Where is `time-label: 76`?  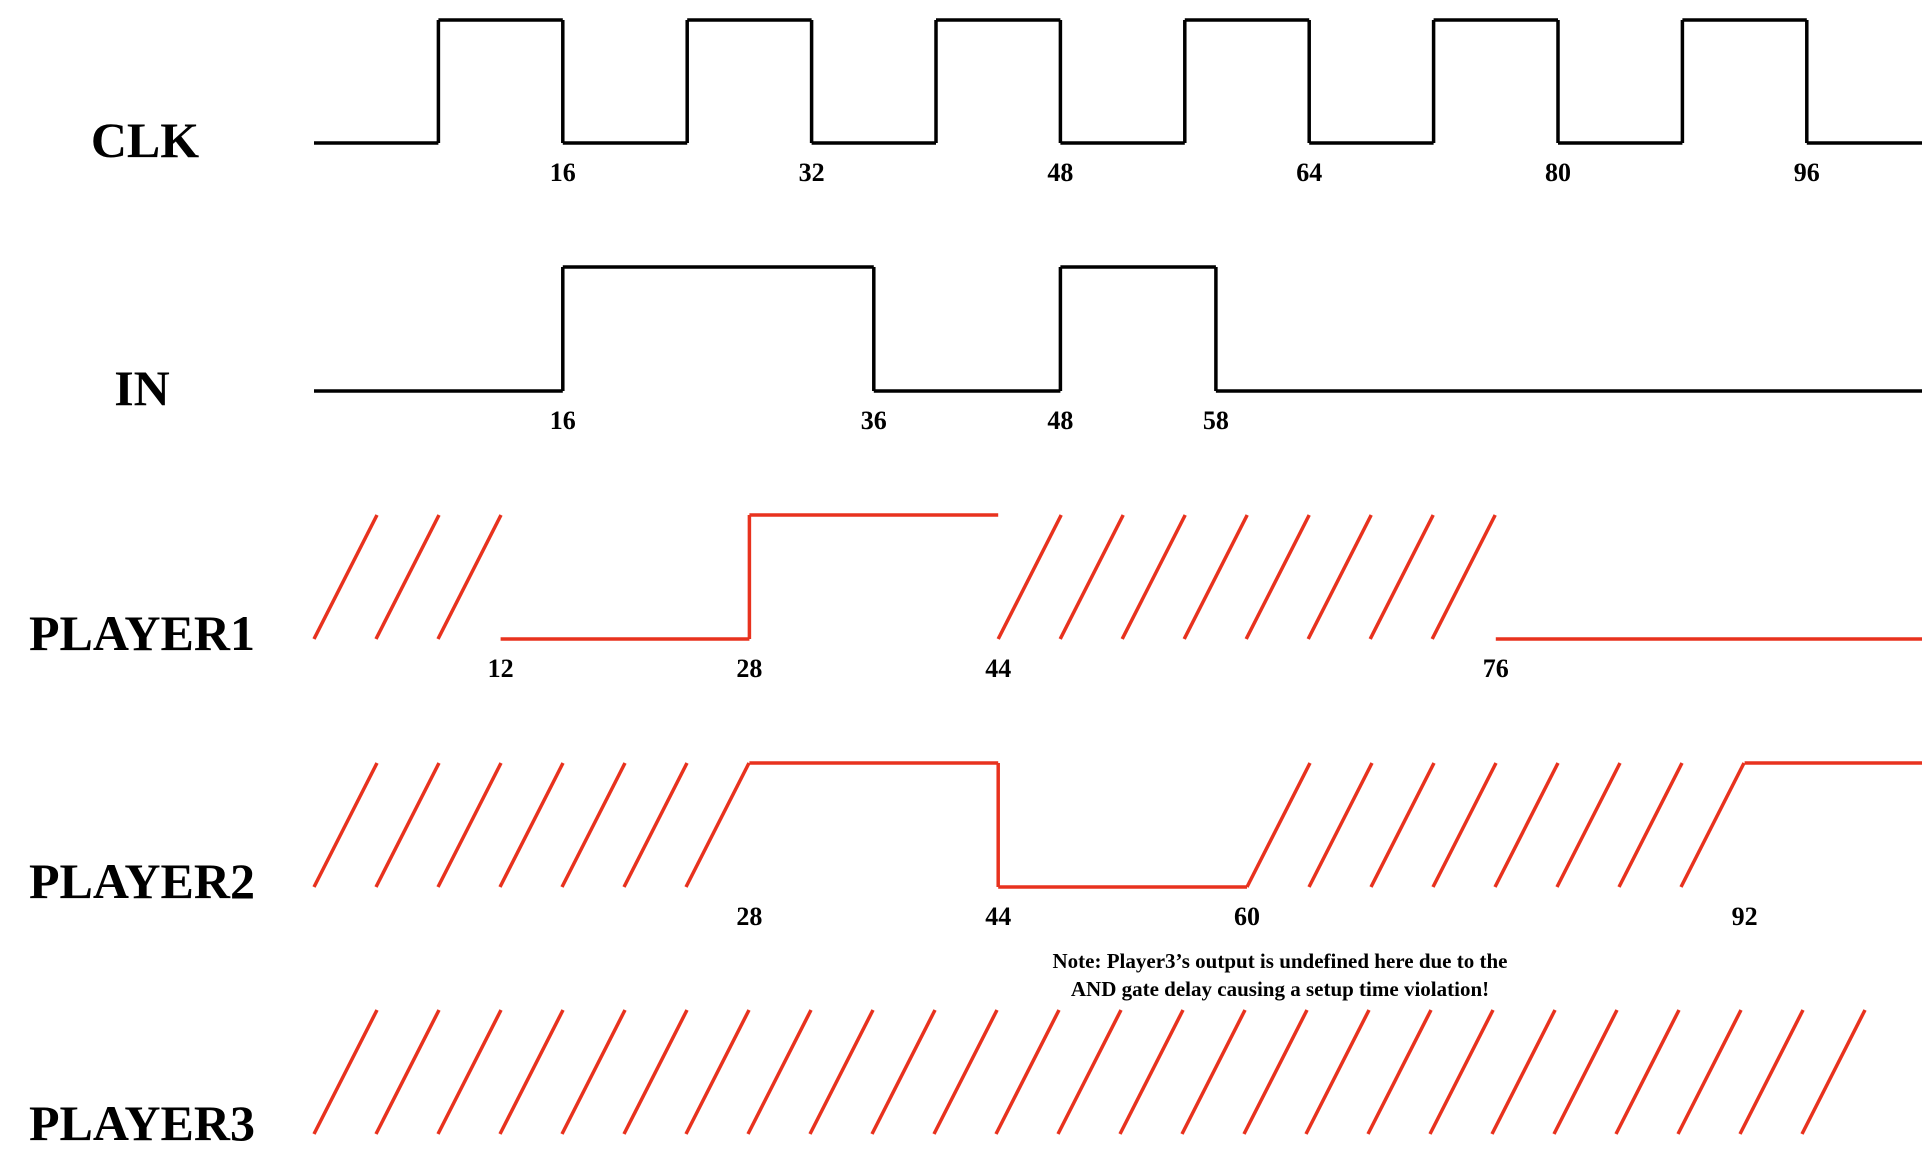
time-label: 76 is located at coordinates (1496, 668).